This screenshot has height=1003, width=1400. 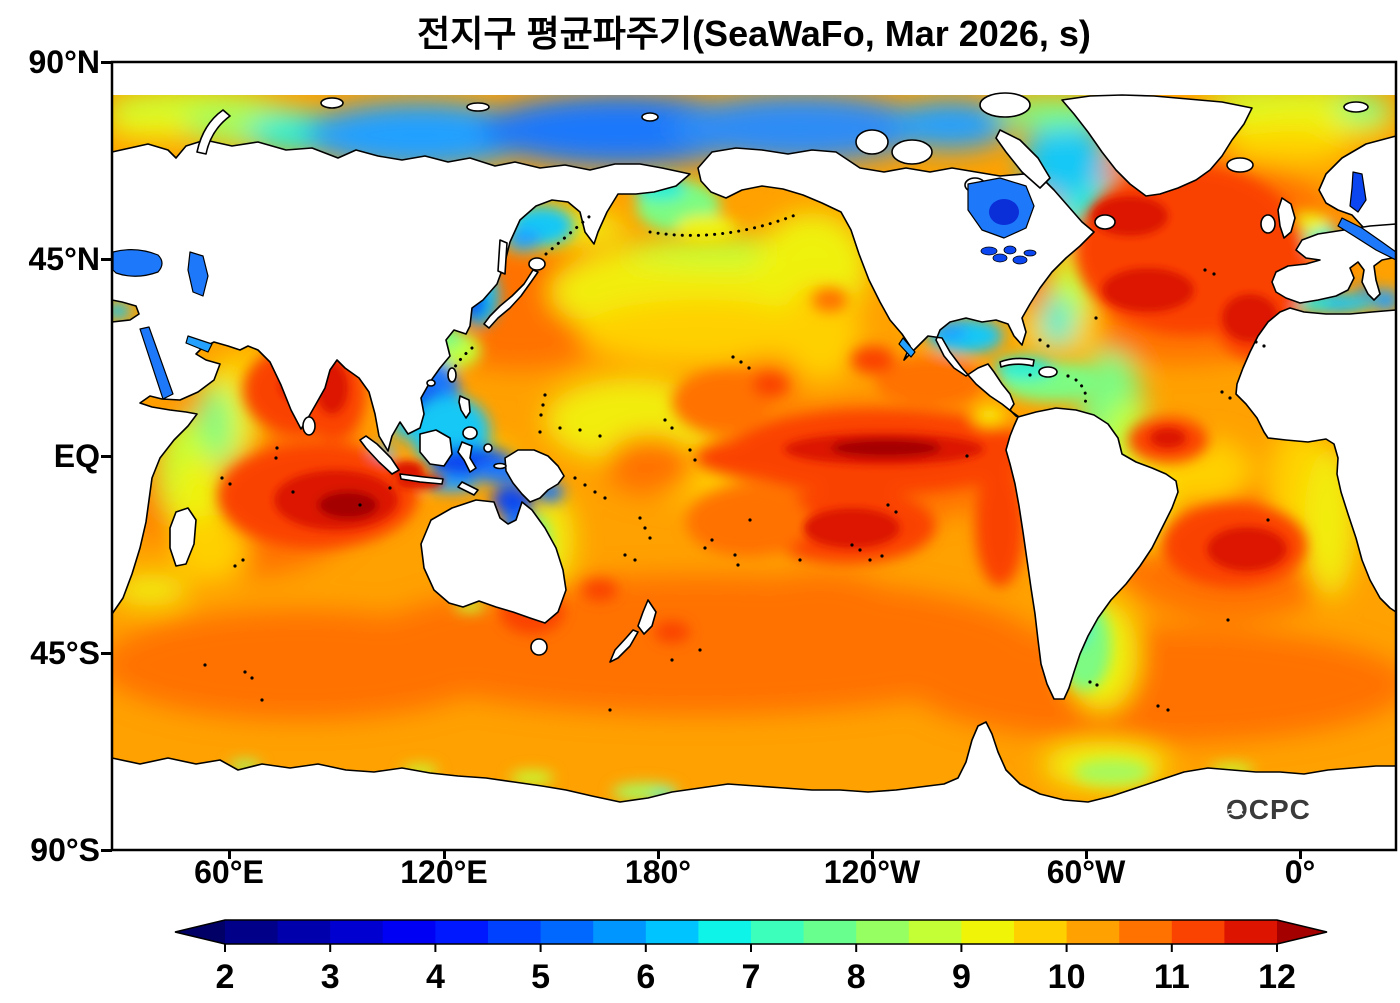 I want to click on landmass-australia, so click(x=493, y=561).